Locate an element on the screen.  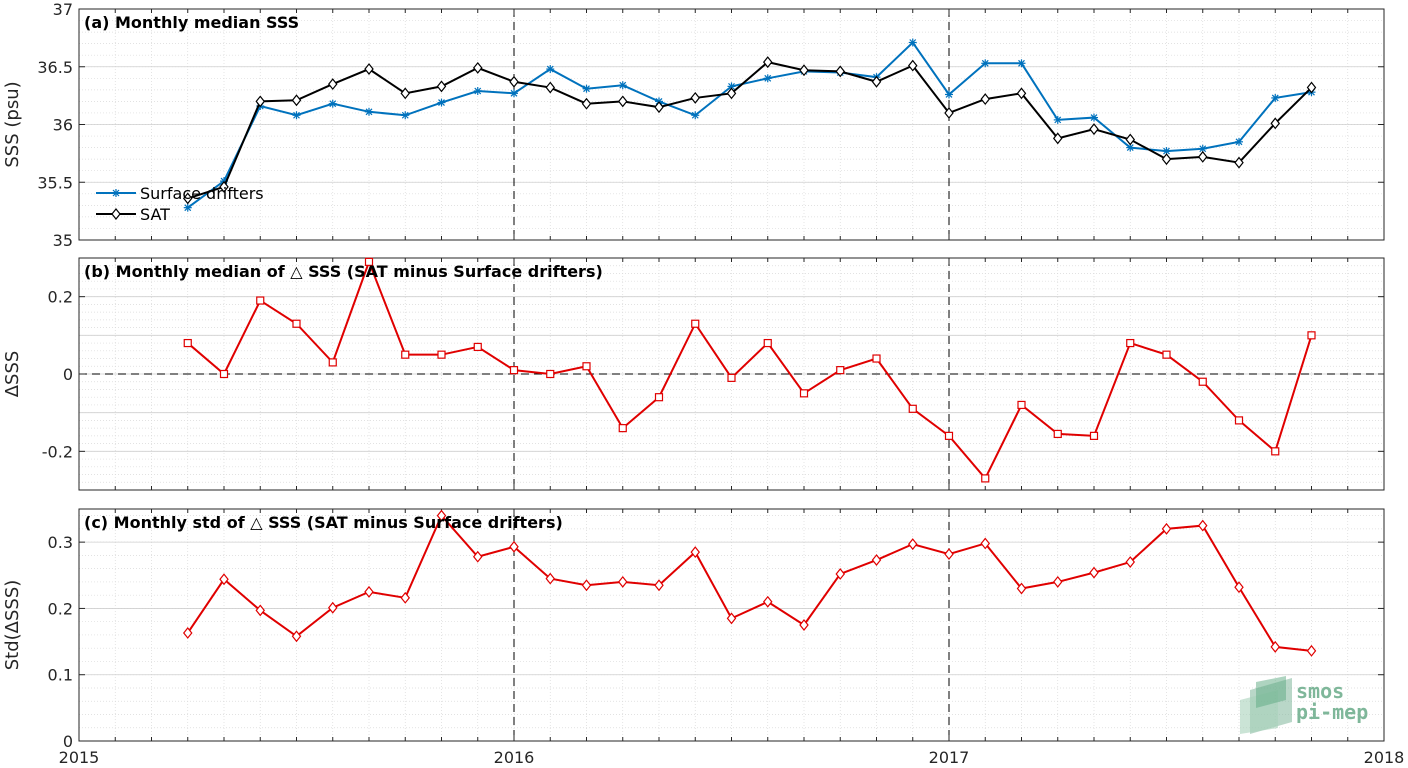
y-tick-label: 36 is located at coordinates (63, 125).